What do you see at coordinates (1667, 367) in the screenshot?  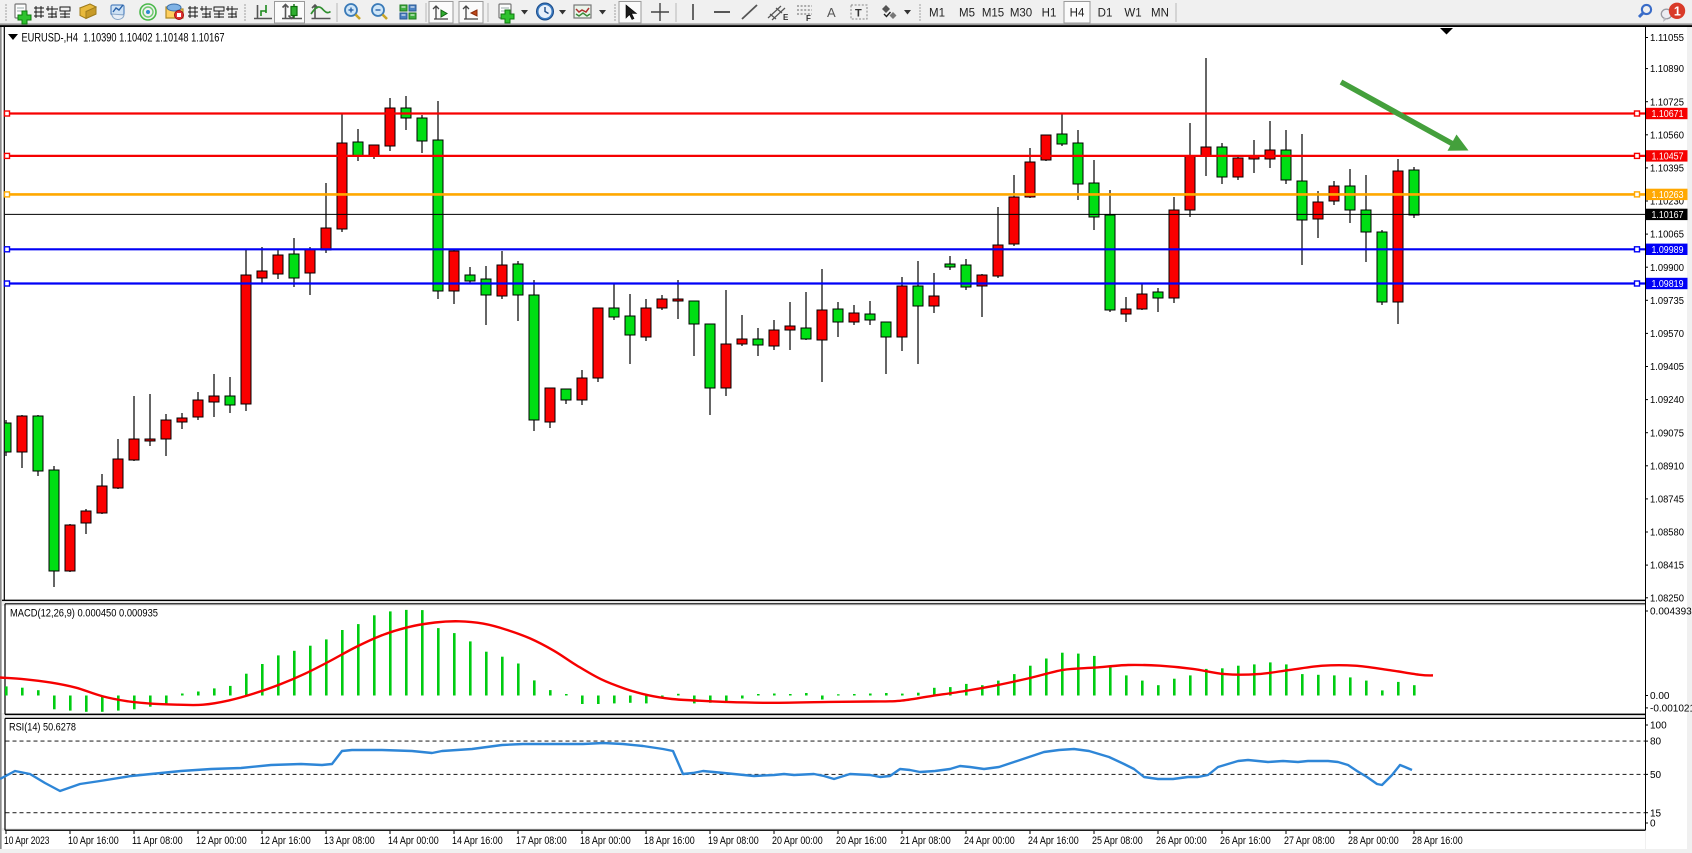 I see `svg-text: 1.09405` at bounding box center [1667, 367].